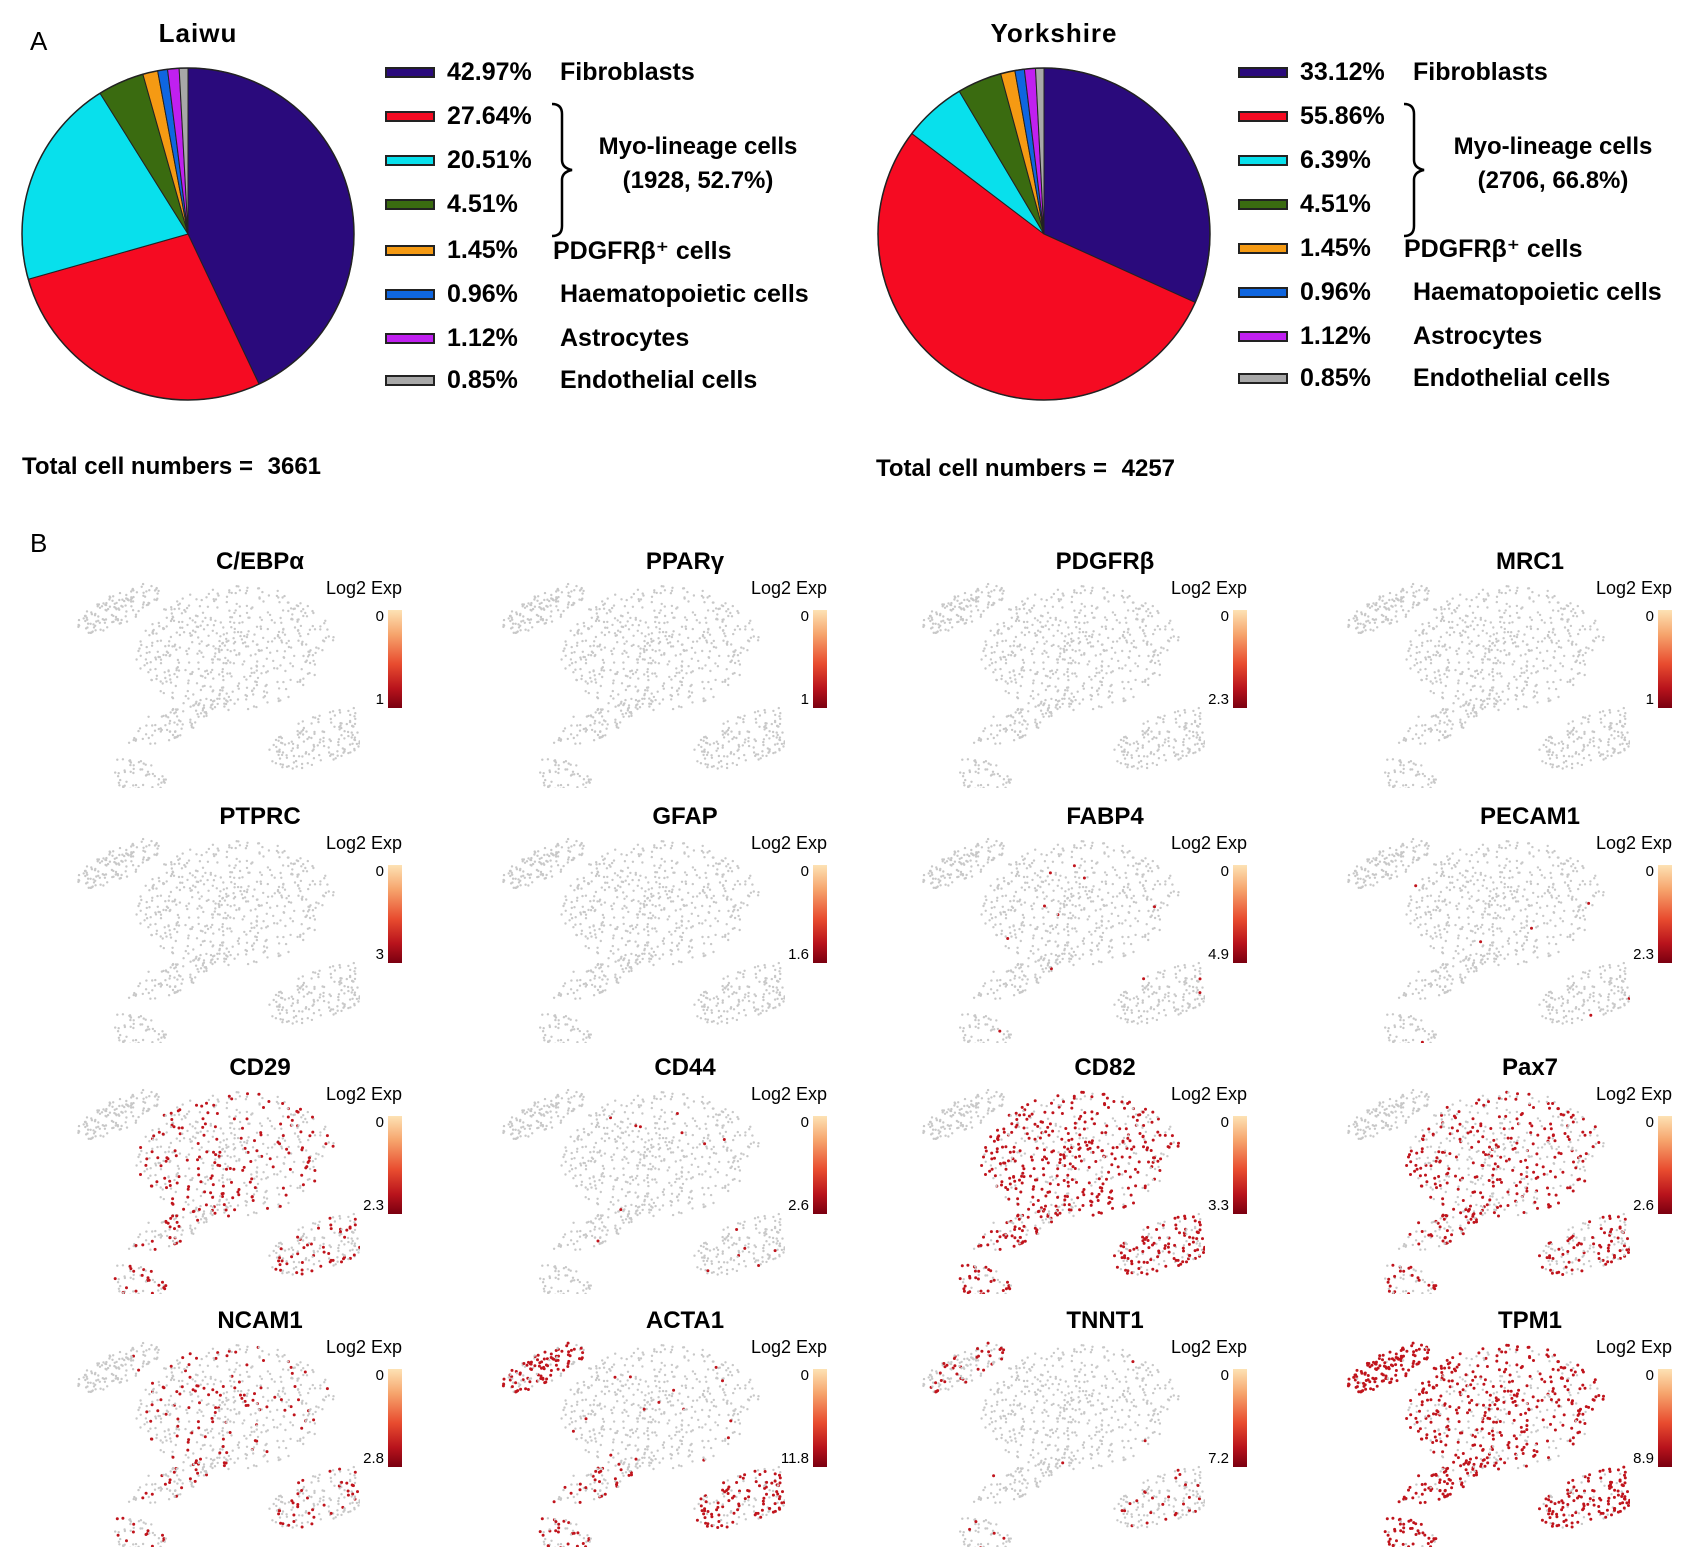  I want to click on group-label-line1: Myo-lineage cells, so click(1553, 147).